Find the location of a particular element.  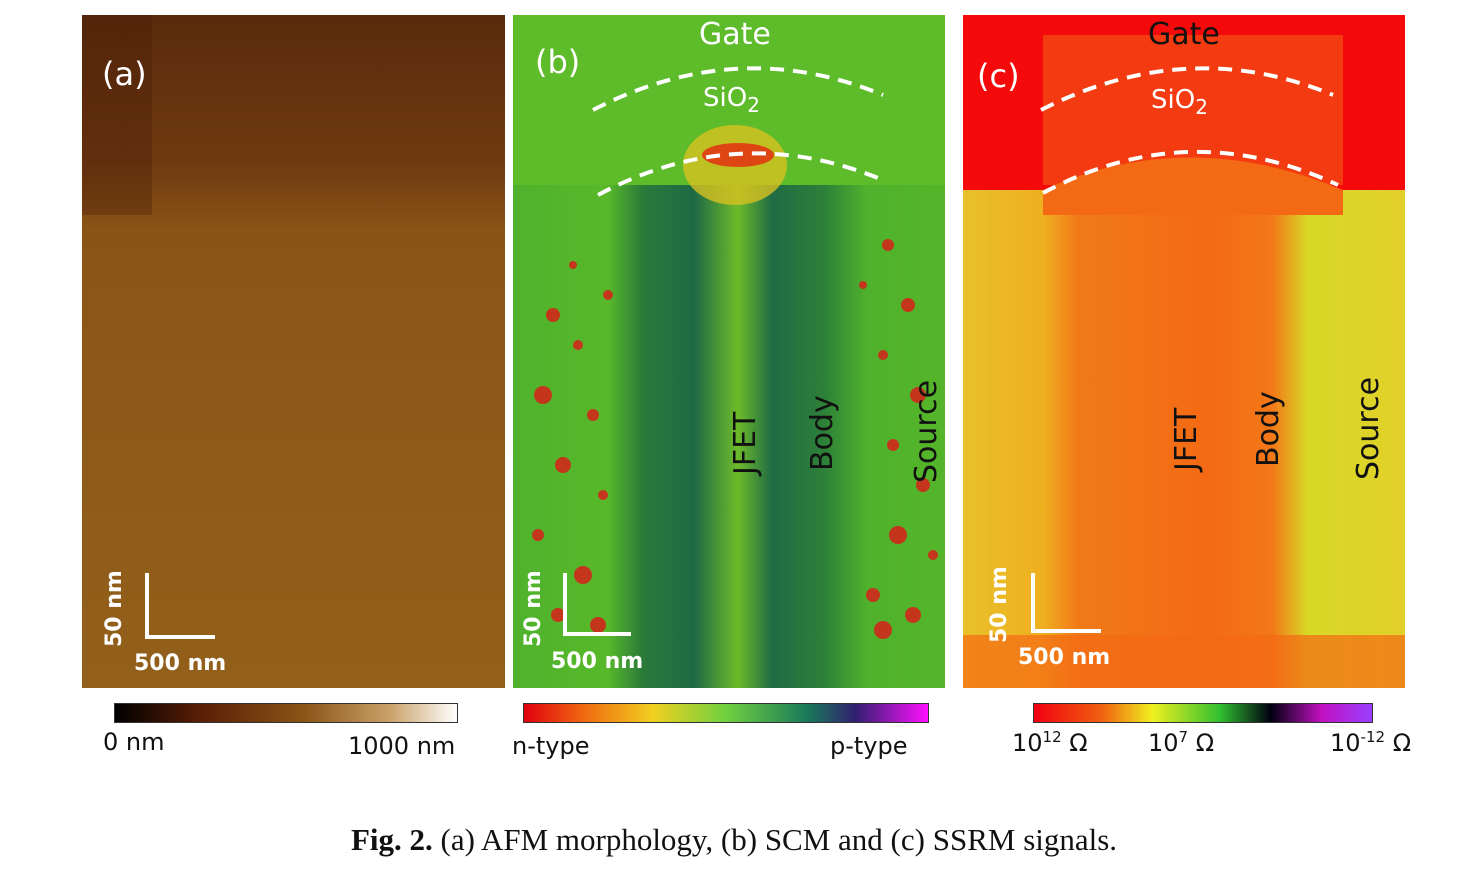

panel-b-label: (b) is located at coordinates (558, 62).